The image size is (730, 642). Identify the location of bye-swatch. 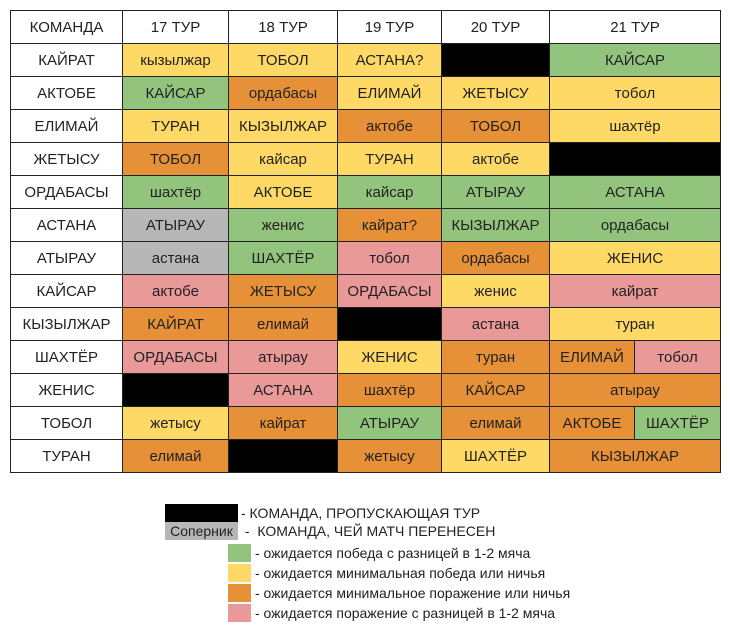
(201, 513).